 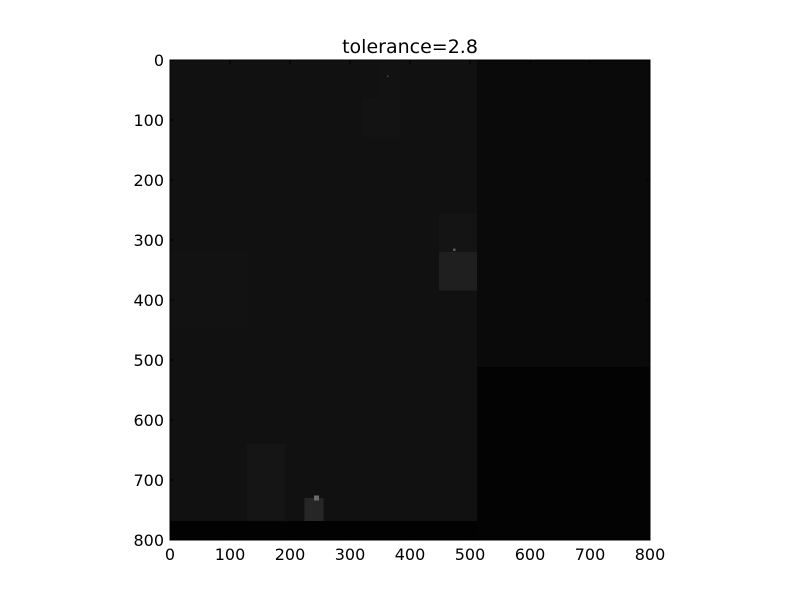 I want to click on heatmap-region-bottom-strip, so click(x=324, y=530).